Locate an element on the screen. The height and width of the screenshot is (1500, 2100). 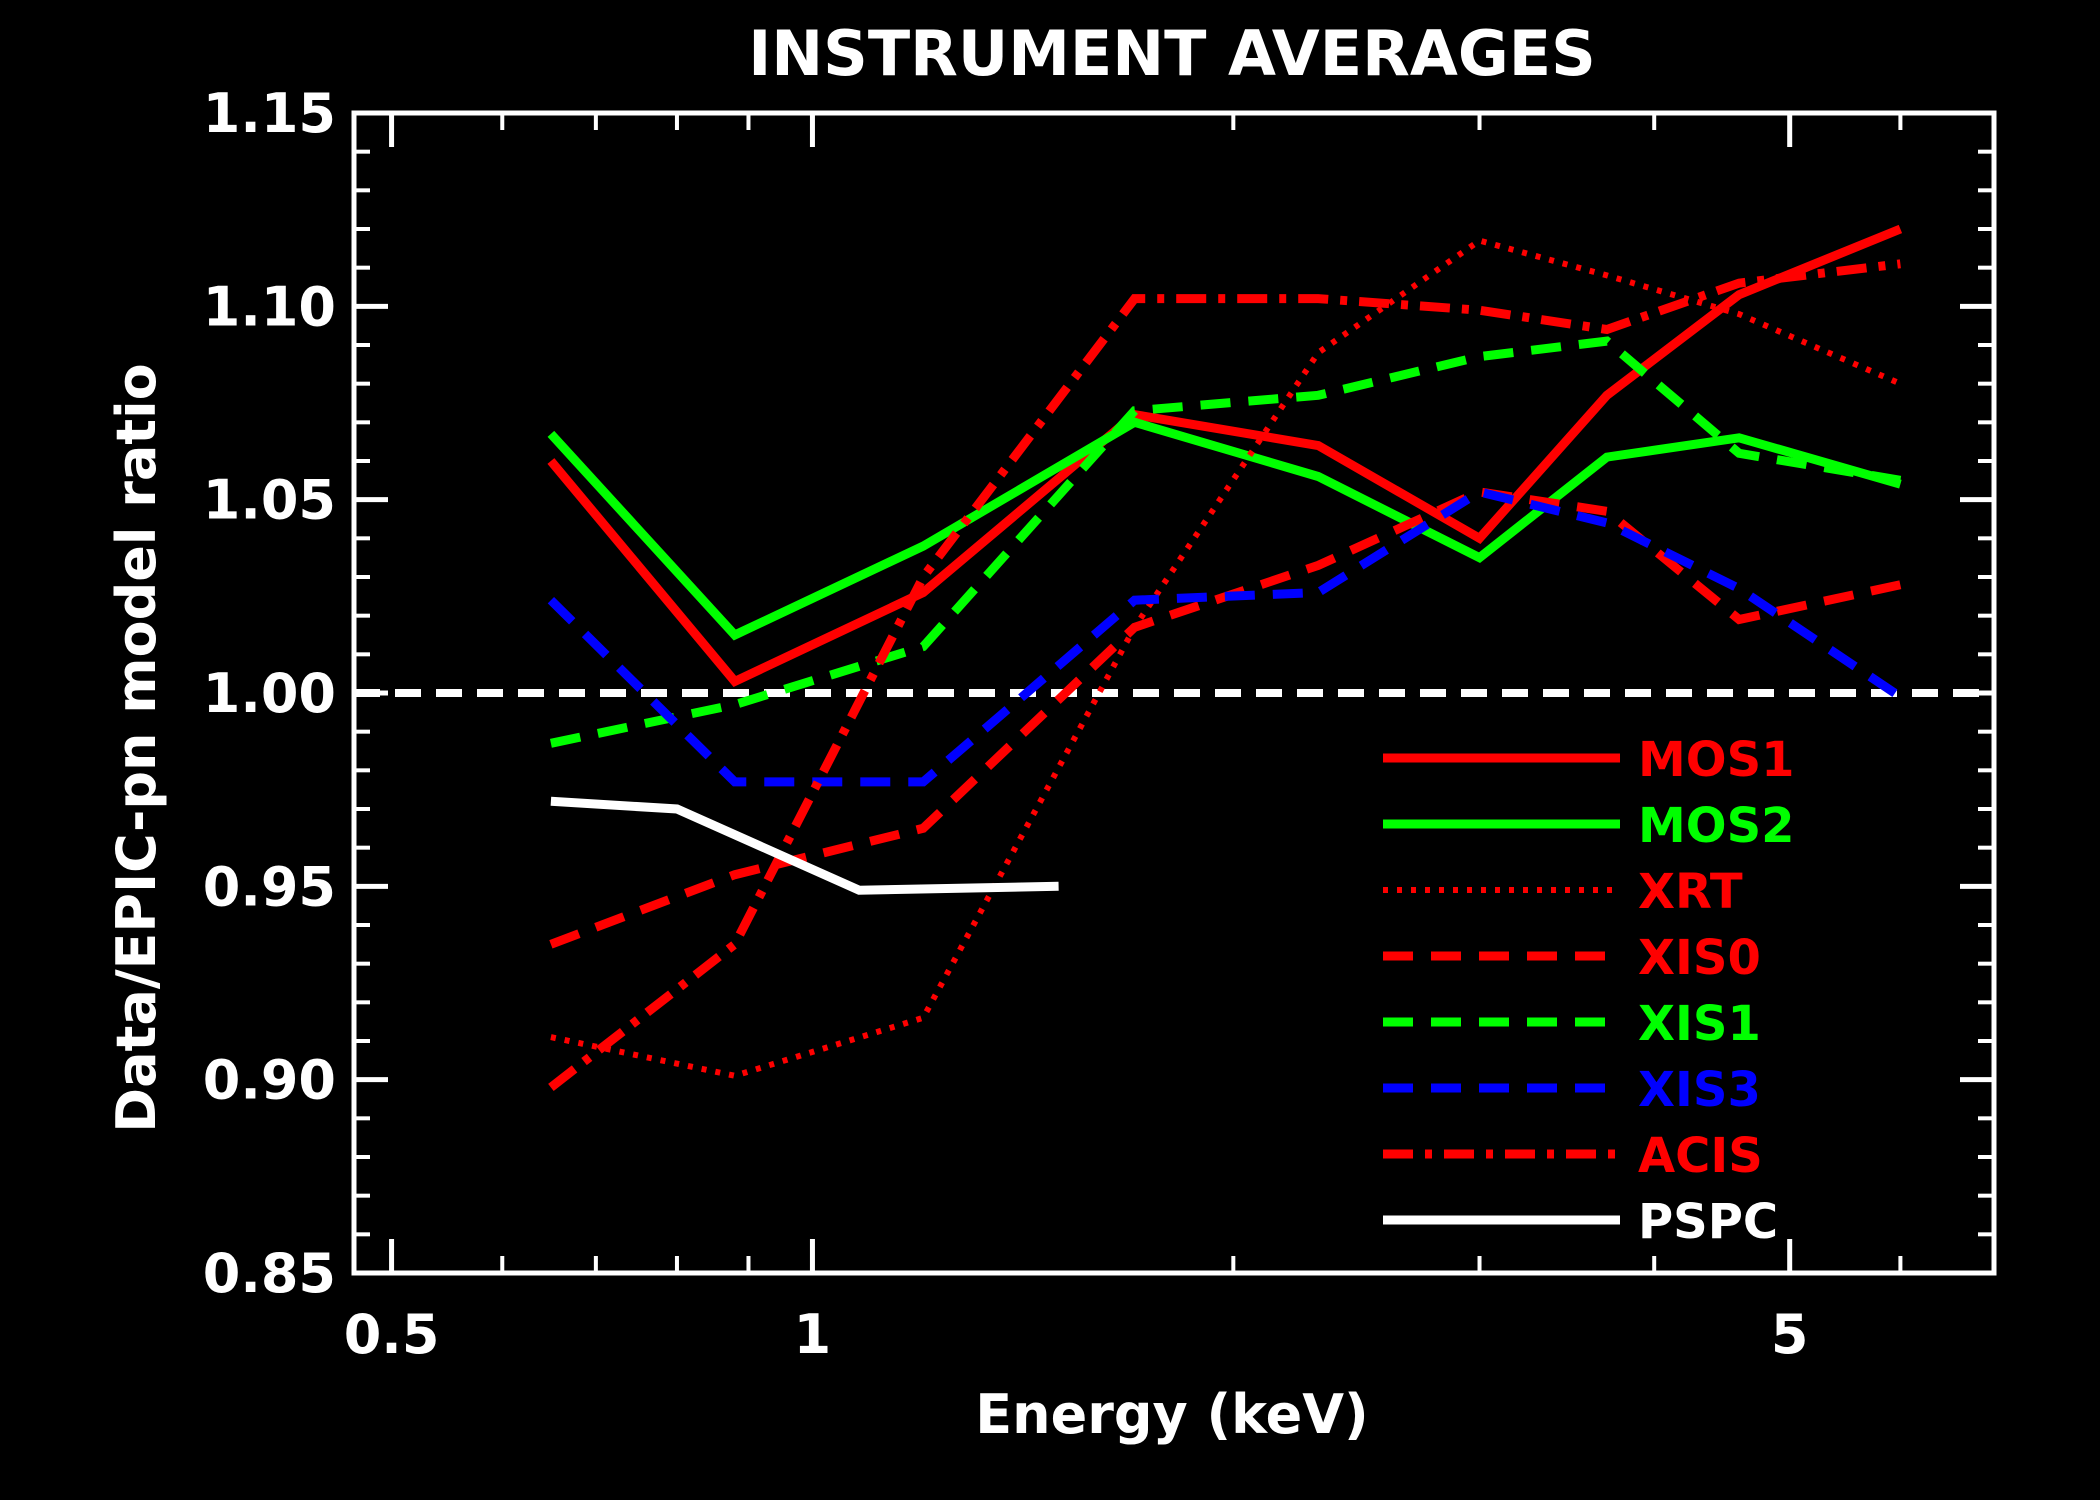
y-tick-label: 0.90 is located at coordinates (269, 1080).